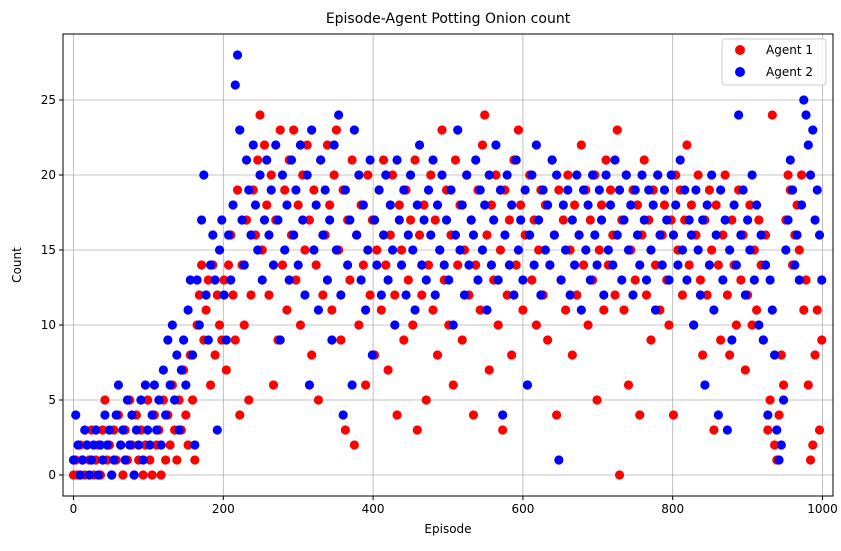 The width and height of the screenshot is (841, 551). I want to click on x-tick-label: 200, so click(223, 509).